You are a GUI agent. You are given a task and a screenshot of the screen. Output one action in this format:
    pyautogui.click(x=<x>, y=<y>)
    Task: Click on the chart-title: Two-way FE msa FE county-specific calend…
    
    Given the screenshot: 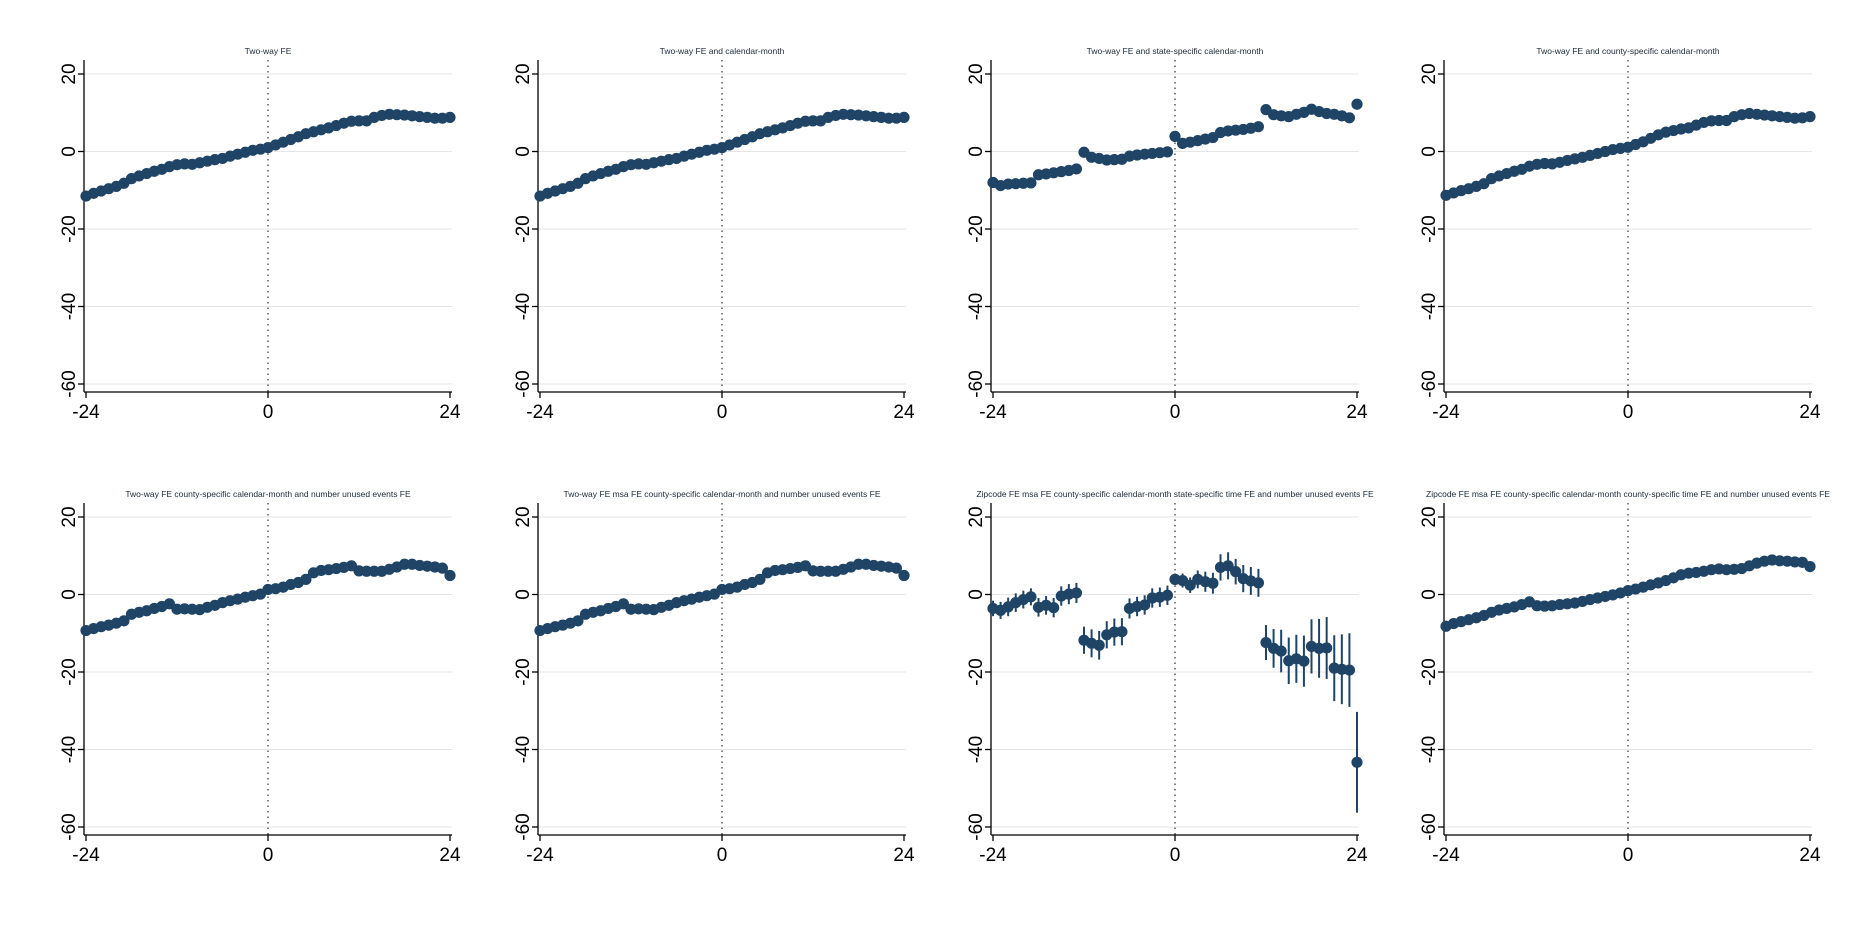 What is the action you would take?
    pyautogui.click(x=721, y=494)
    